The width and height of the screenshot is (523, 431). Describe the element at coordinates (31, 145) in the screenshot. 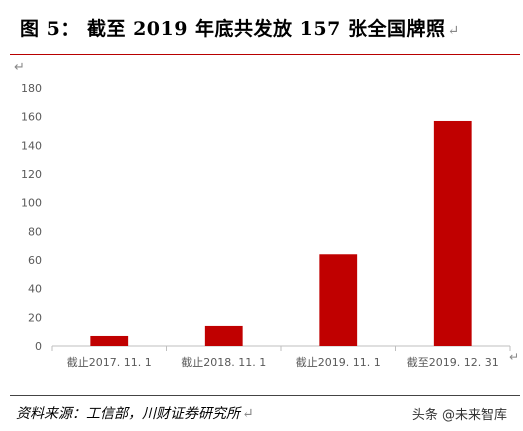

I see `y-tick-label: 140` at that location.